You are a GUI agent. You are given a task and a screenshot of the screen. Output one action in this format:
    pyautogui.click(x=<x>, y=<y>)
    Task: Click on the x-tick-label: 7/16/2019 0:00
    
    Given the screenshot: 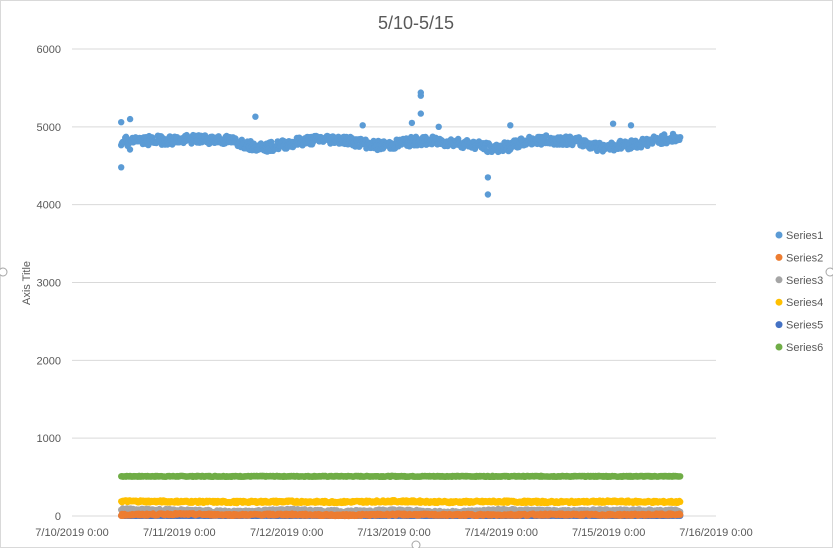 What is the action you would take?
    pyautogui.click(x=715, y=533)
    